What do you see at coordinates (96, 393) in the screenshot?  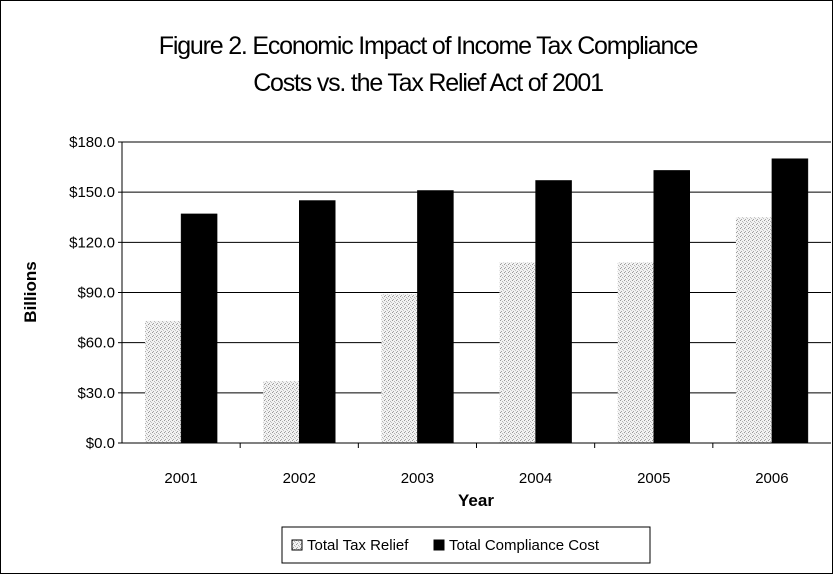 I see `y-tick-label: $30.0` at bounding box center [96, 393].